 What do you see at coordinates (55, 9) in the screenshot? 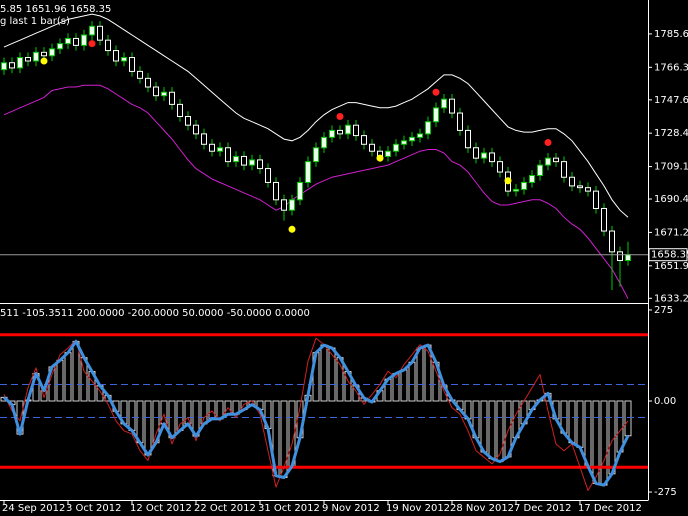
I see `chart-header: 5.85 1651.96 1658.35` at bounding box center [55, 9].